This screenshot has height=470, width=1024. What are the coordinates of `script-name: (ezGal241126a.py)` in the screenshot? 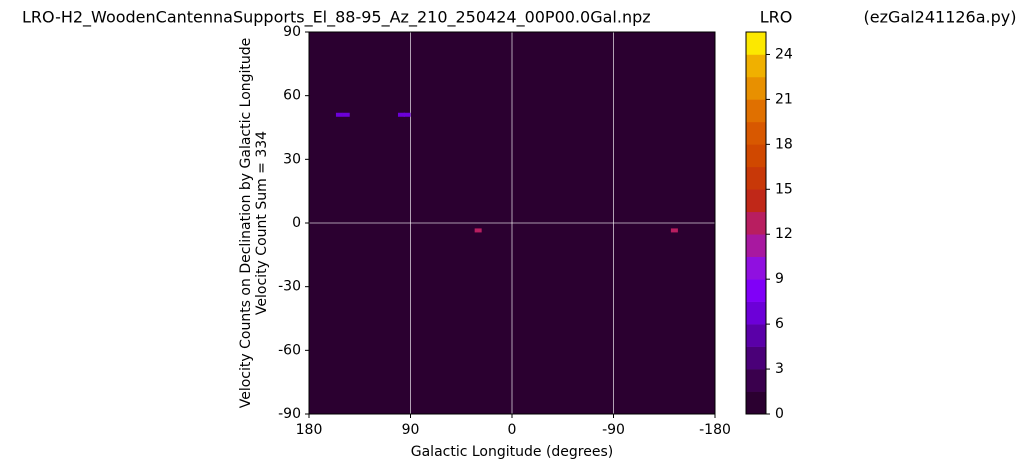 It's located at (940, 17).